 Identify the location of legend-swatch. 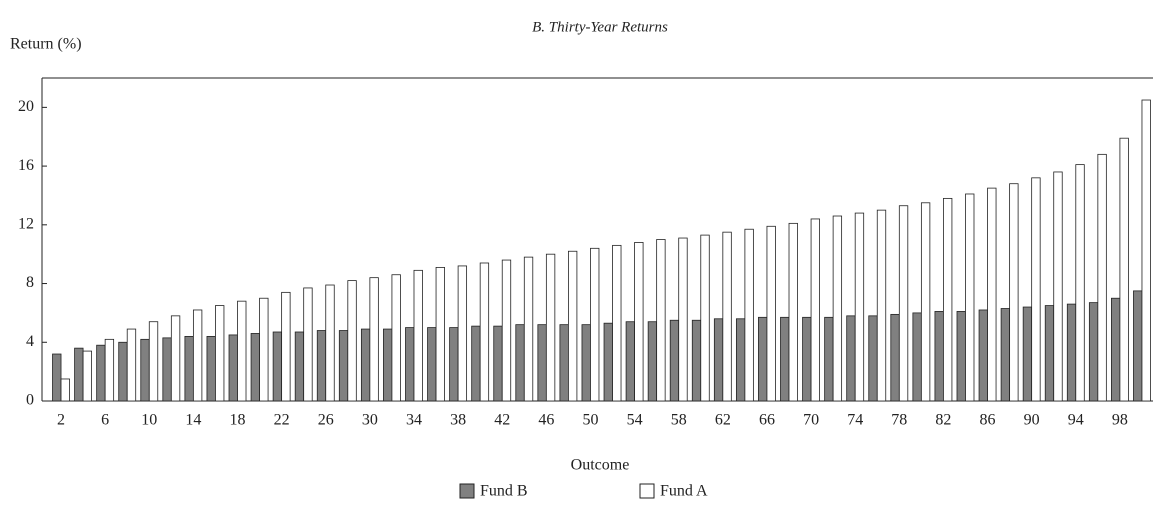
(647, 491).